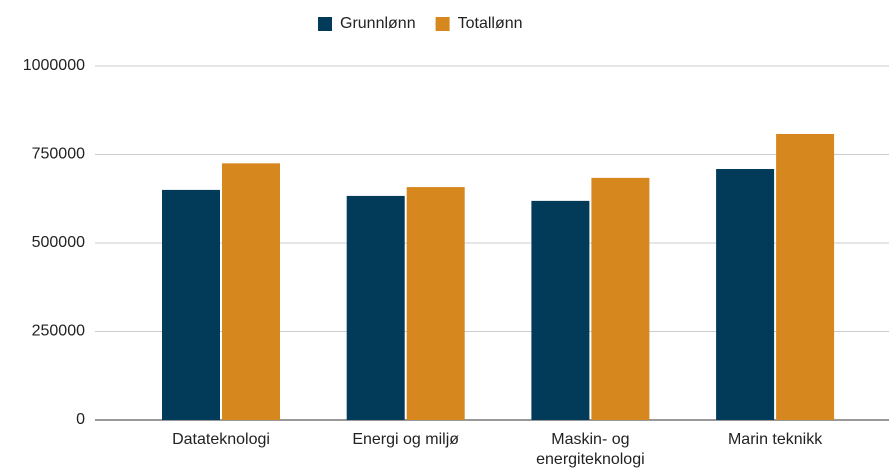  What do you see at coordinates (58, 331) in the screenshot?
I see `y-tick-label: 250000` at bounding box center [58, 331].